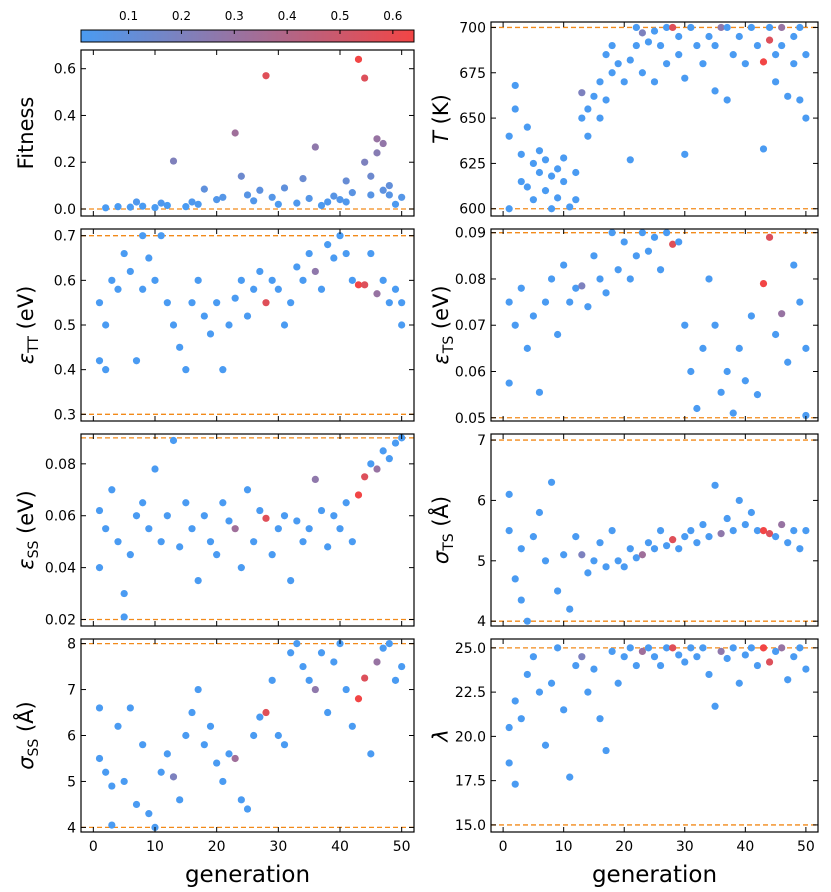 The width and height of the screenshot is (831, 892). I want to click on y-tick-label: 0.6, so click(65, 281).